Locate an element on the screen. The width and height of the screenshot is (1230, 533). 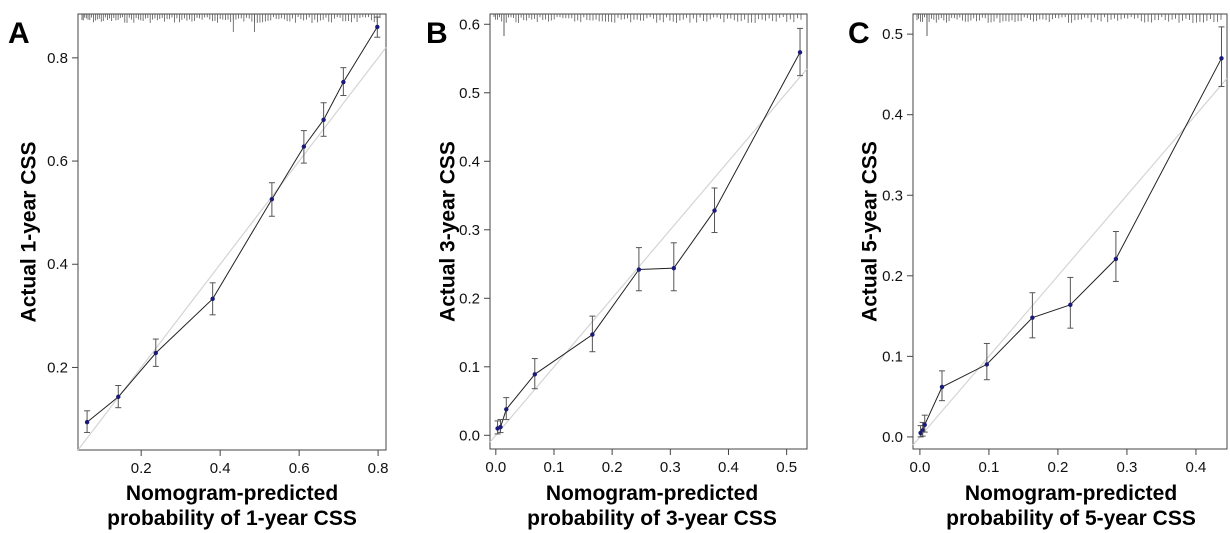
panel-letter: A is located at coordinates (19, 33).